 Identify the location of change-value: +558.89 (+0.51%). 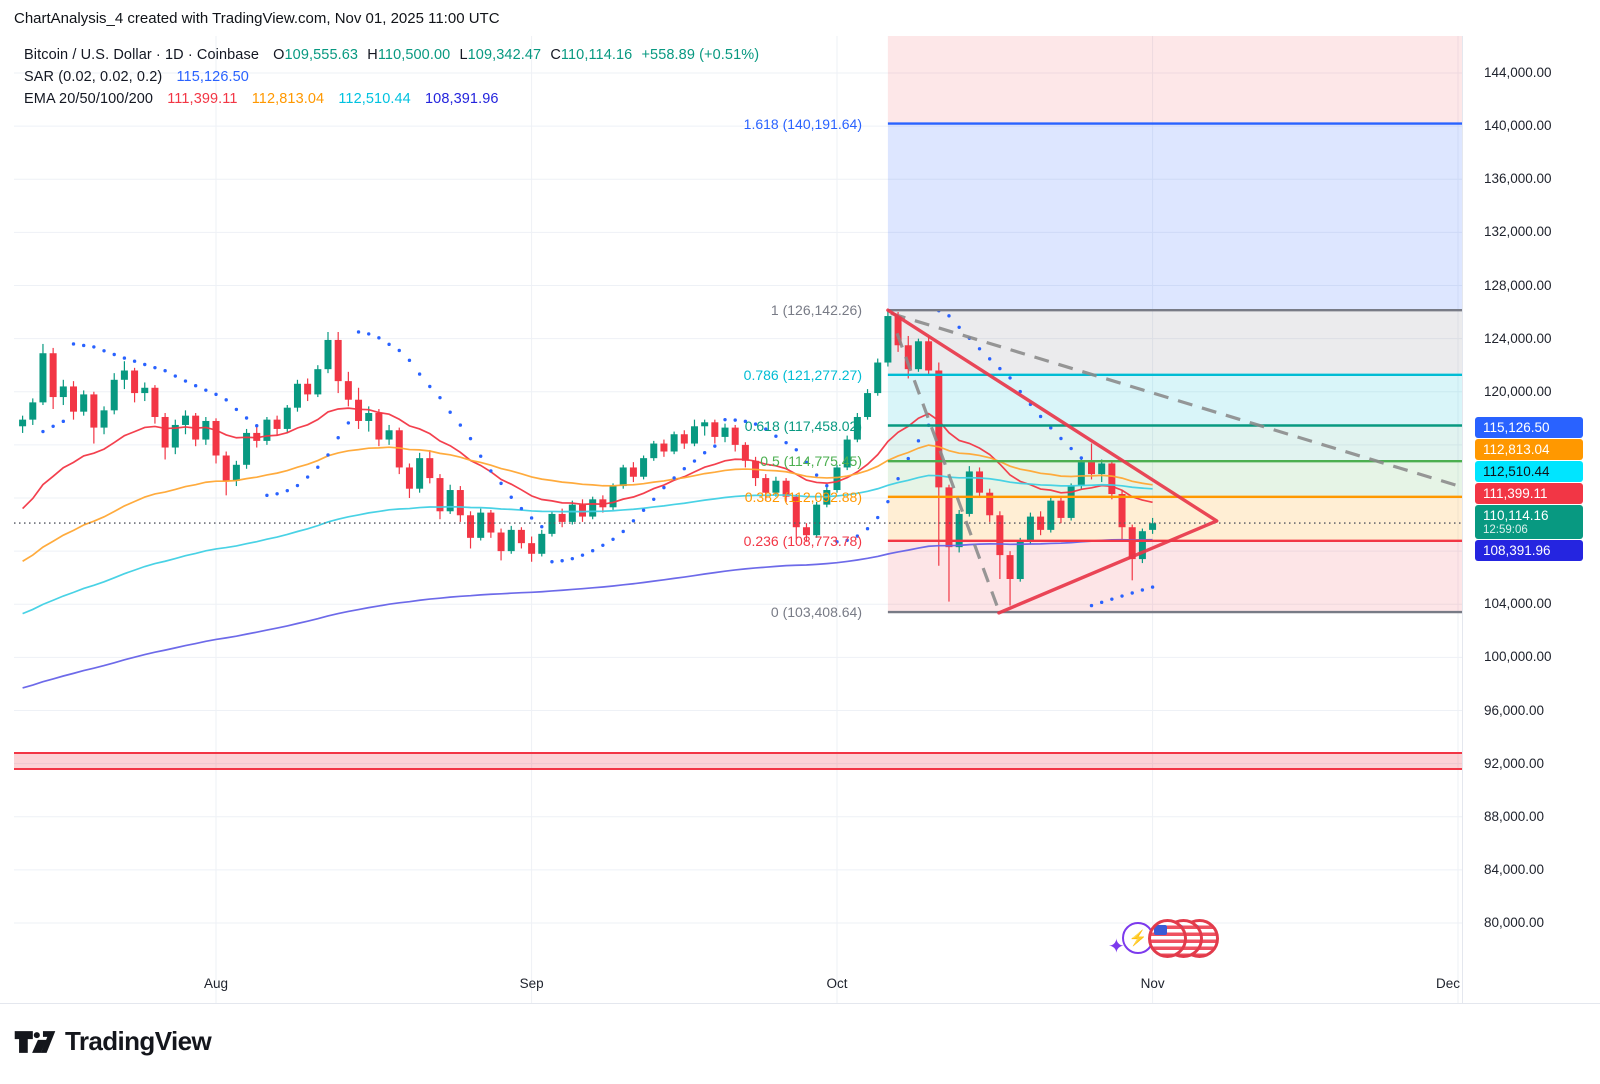
(700, 55).